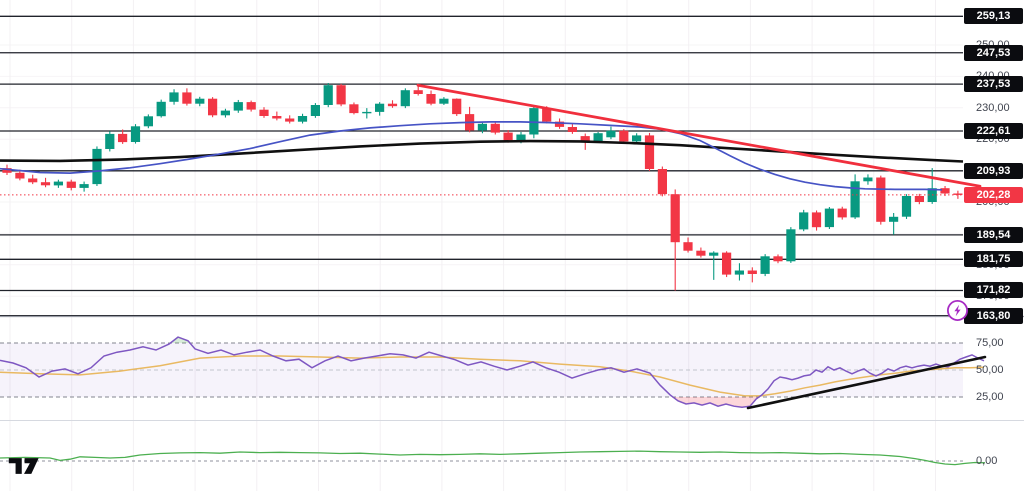 The height and width of the screenshot is (491, 1024). What do you see at coordinates (993, 52) in the screenshot?
I see `price-level-badge: 247,53` at bounding box center [993, 52].